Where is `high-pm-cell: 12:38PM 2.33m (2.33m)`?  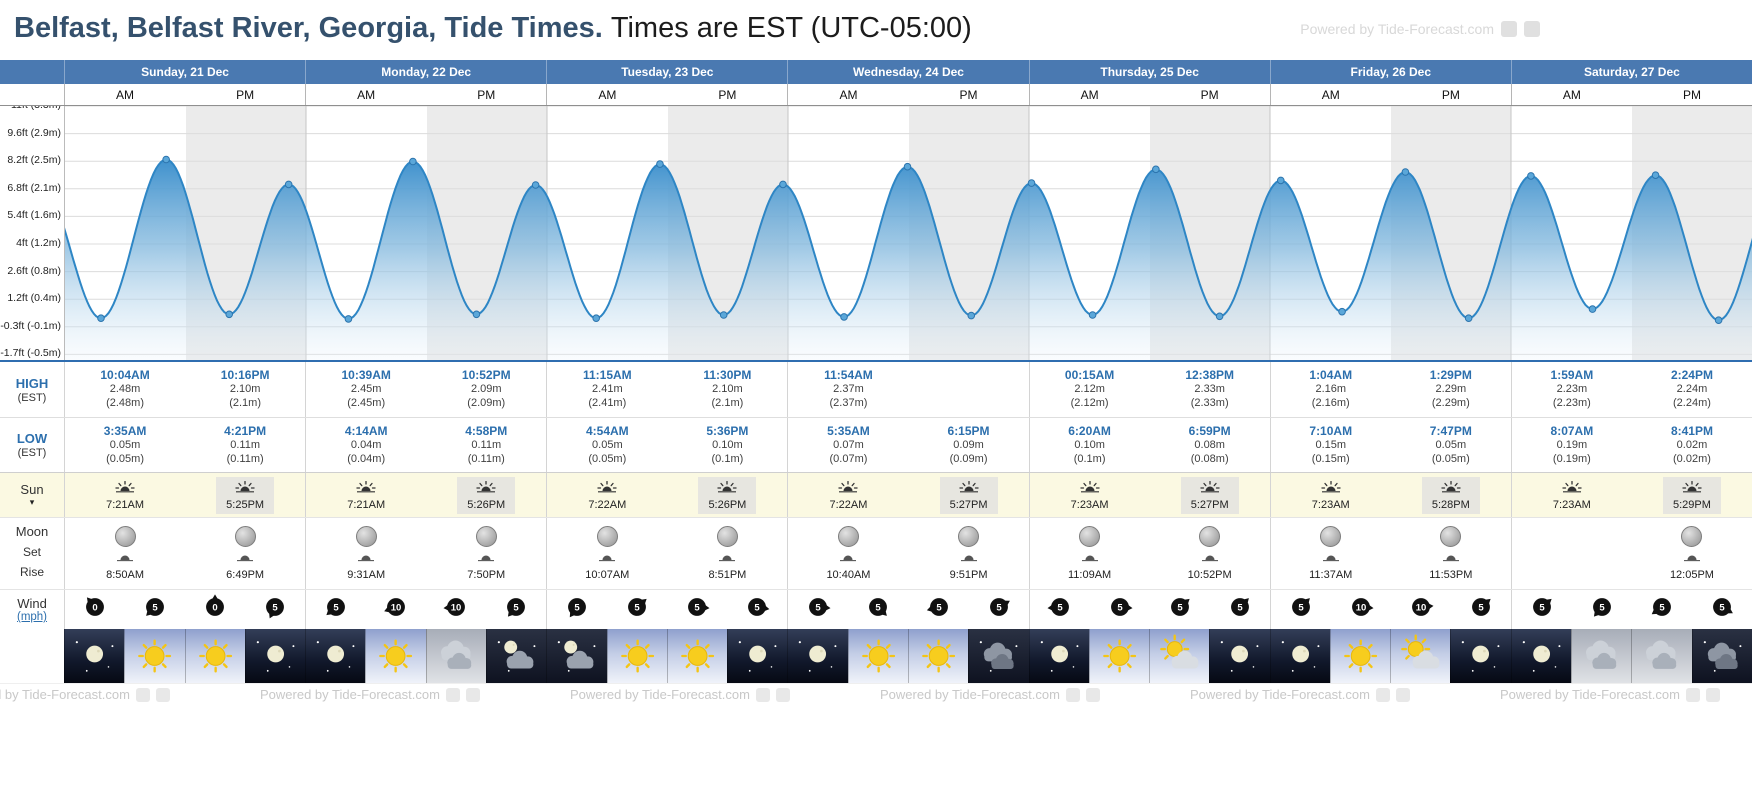 high-pm-cell: 12:38PM 2.33m (2.33m) is located at coordinates (1210, 389).